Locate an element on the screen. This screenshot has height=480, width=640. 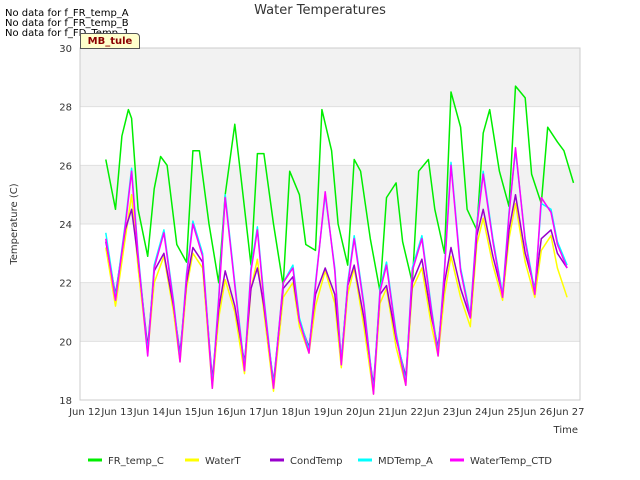
no-data-note-3: No data for f_FD_Temp_1 is located at coordinates (67, 33).